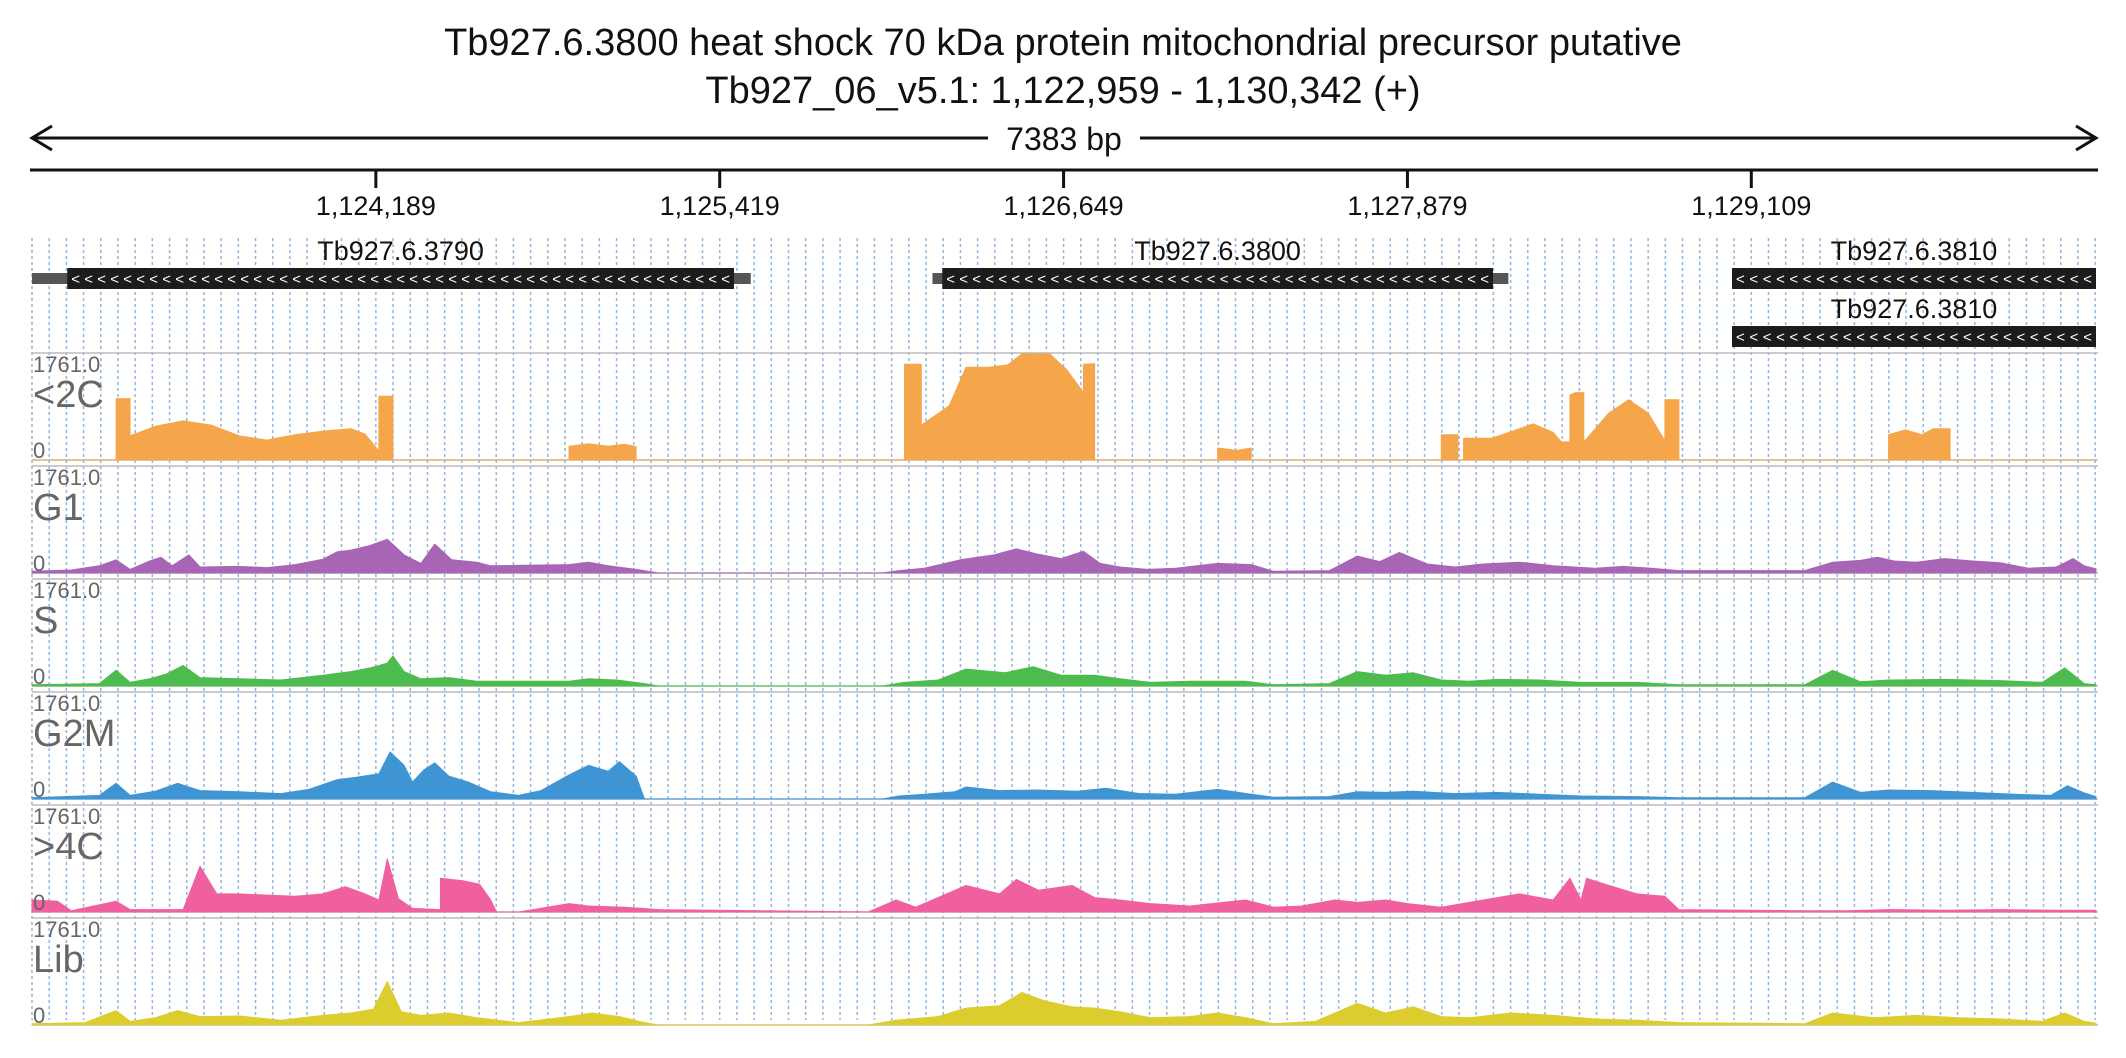 The height and width of the screenshot is (1058, 2126). I want to click on span-arrow: 7383 bp, so click(1064, 139).